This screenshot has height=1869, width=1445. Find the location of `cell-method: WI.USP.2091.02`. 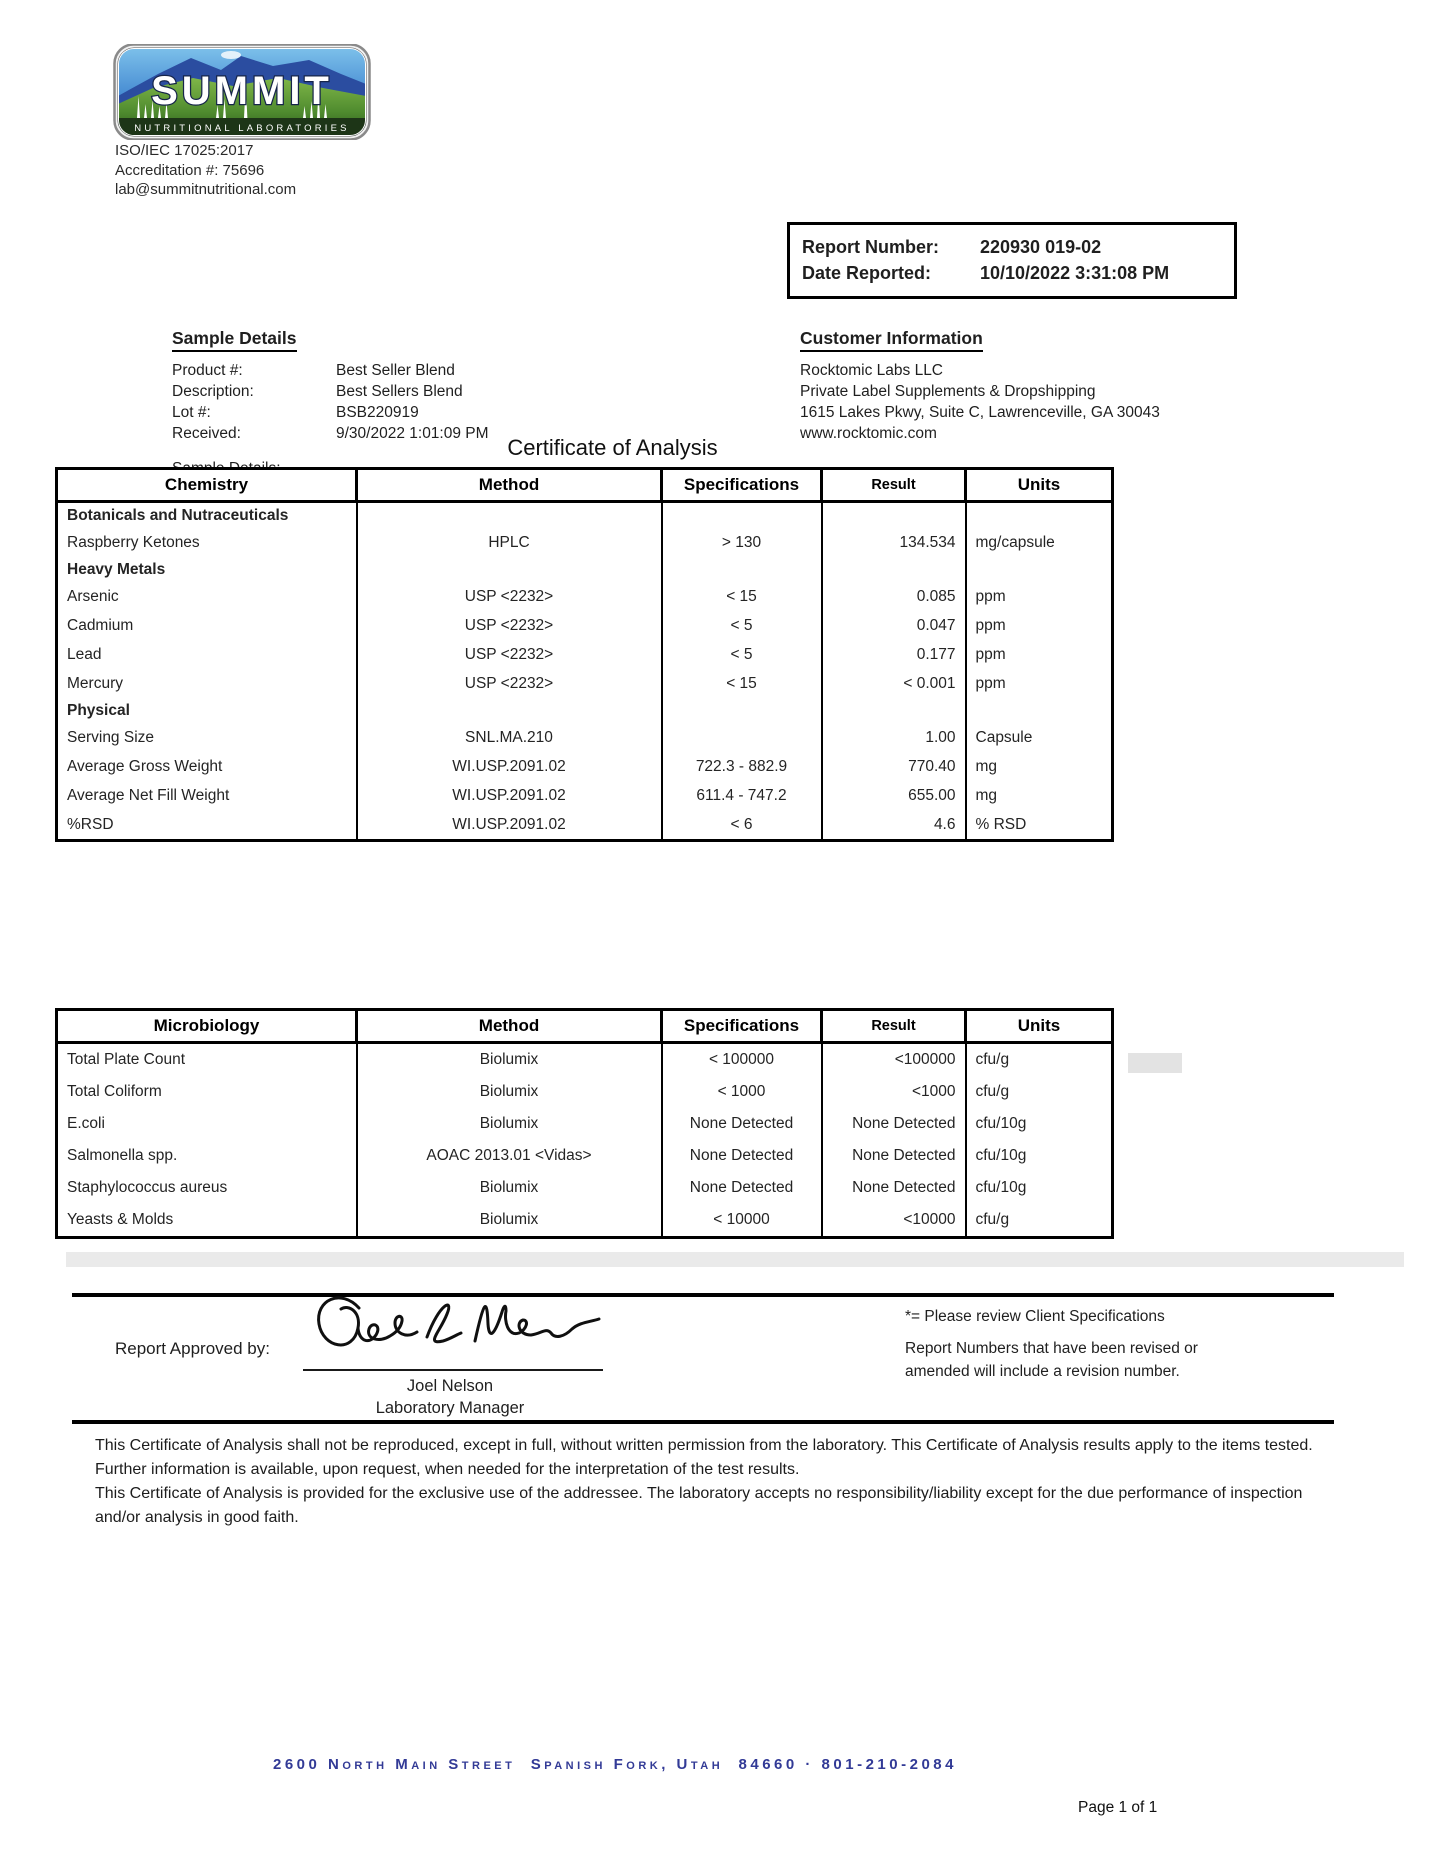

cell-method: WI.USP.2091.02 is located at coordinates (509, 766).